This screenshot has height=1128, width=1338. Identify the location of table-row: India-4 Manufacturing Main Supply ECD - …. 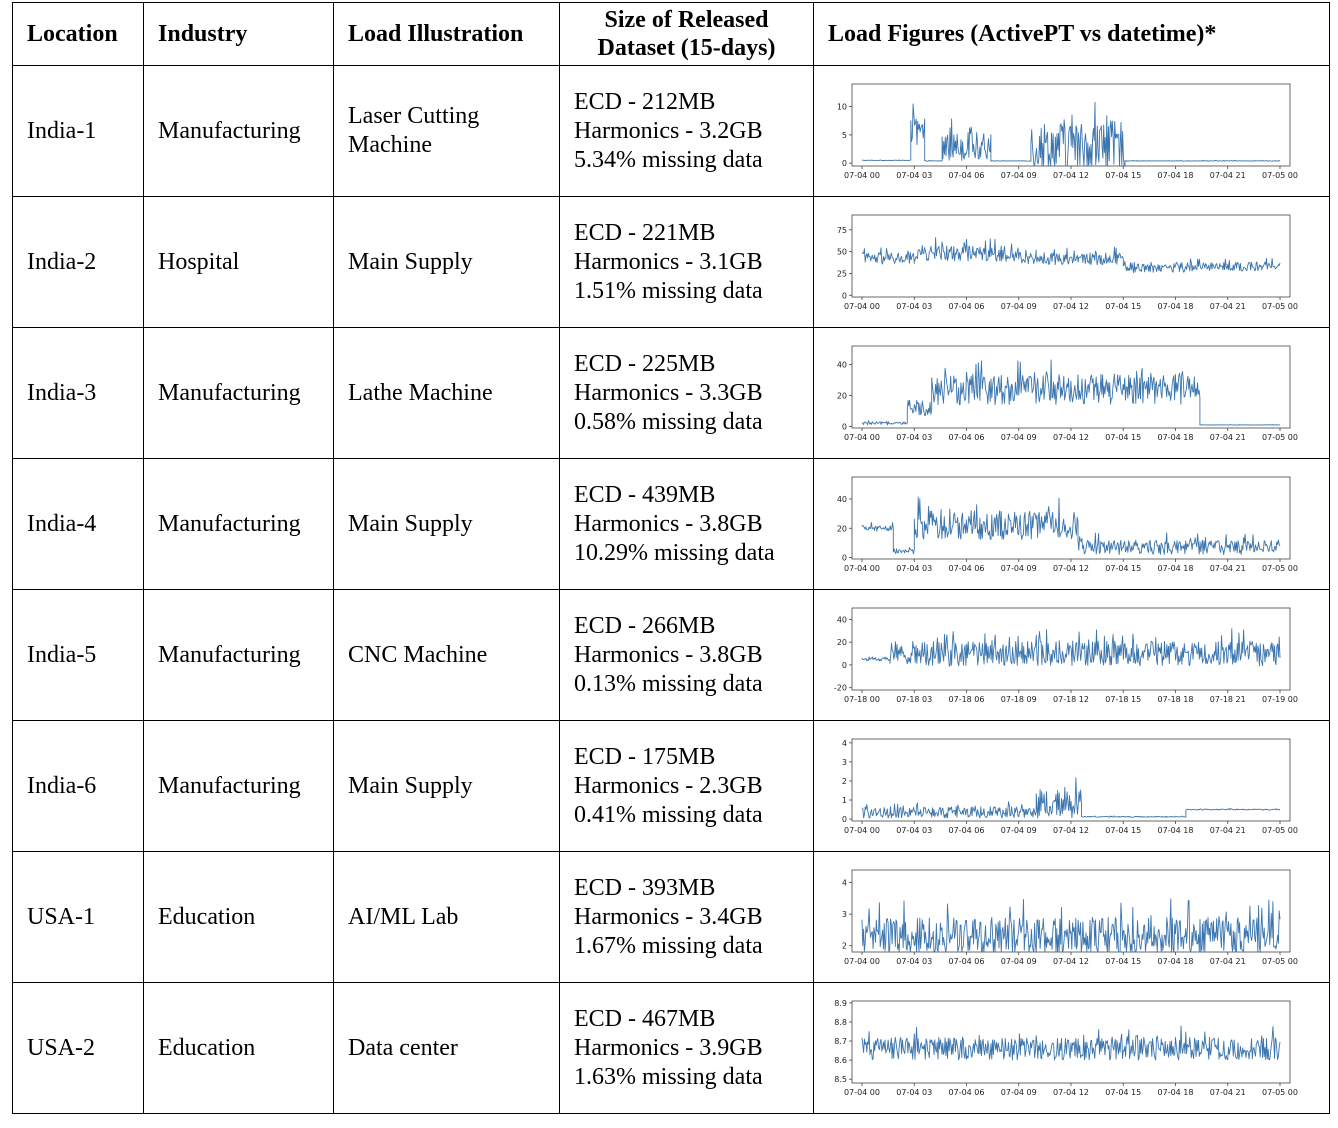
(671, 524).